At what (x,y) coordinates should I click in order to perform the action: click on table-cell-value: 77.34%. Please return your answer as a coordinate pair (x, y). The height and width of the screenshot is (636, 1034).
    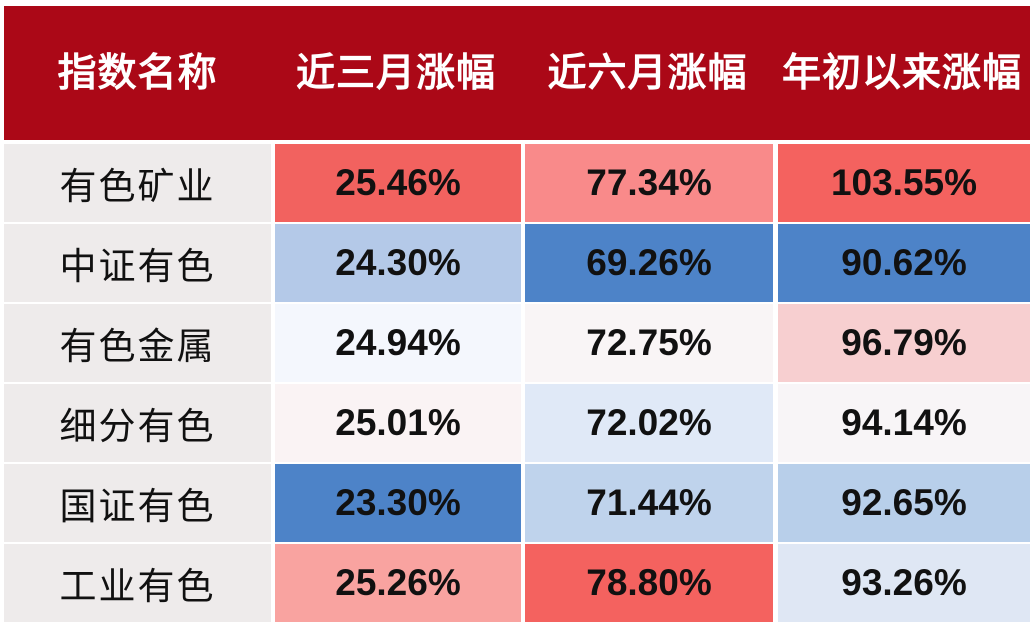
    Looking at the image, I should click on (649, 183).